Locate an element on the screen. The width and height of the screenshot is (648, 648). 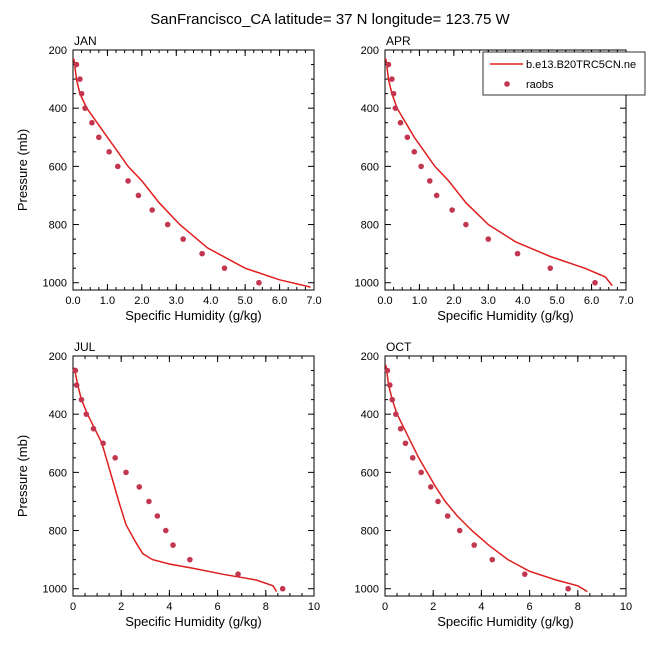
y-tick-label: 600 is located at coordinates (58, 473).